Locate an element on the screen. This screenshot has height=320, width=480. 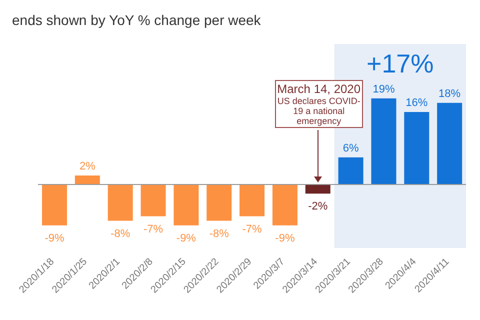
data-label: 19% is located at coordinates (383, 89).